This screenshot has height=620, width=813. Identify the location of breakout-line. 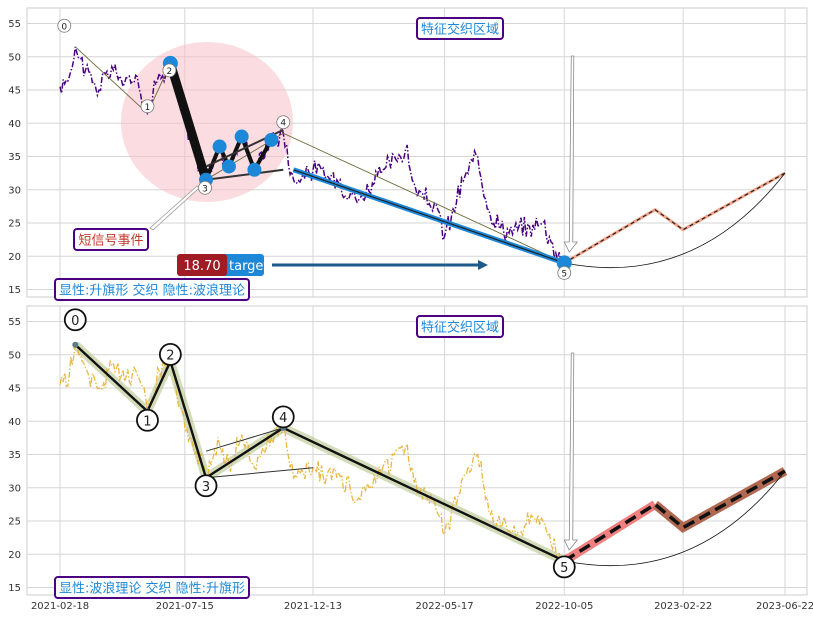
(429, 216).